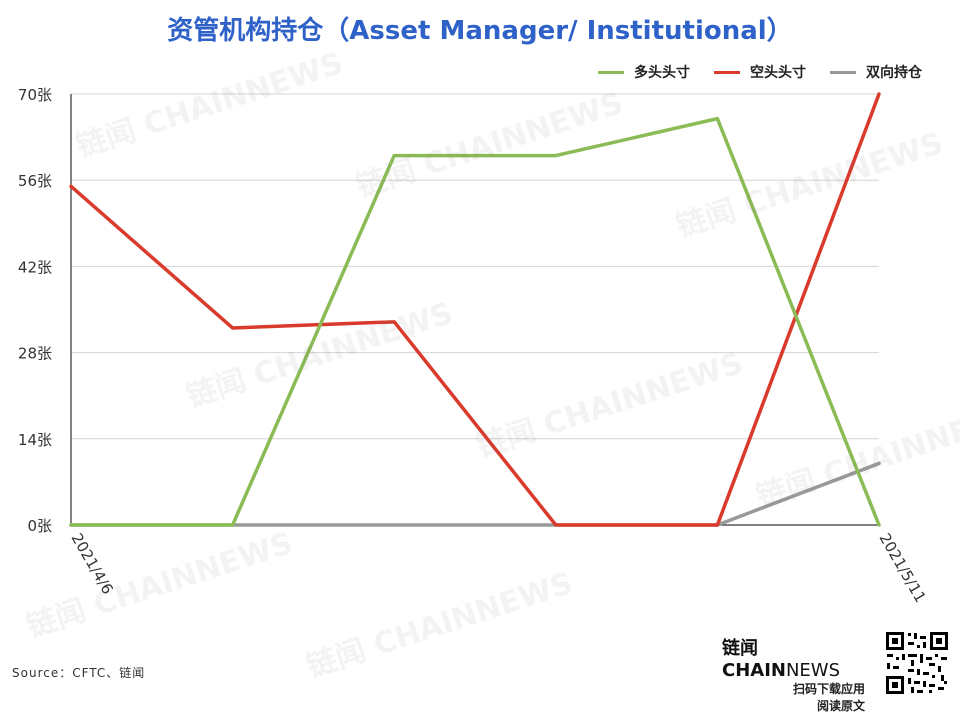  What do you see at coordinates (903, 568) in the screenshot?
I see `x-tick-label: 2021/5/11` at bounding box center [903, 568].